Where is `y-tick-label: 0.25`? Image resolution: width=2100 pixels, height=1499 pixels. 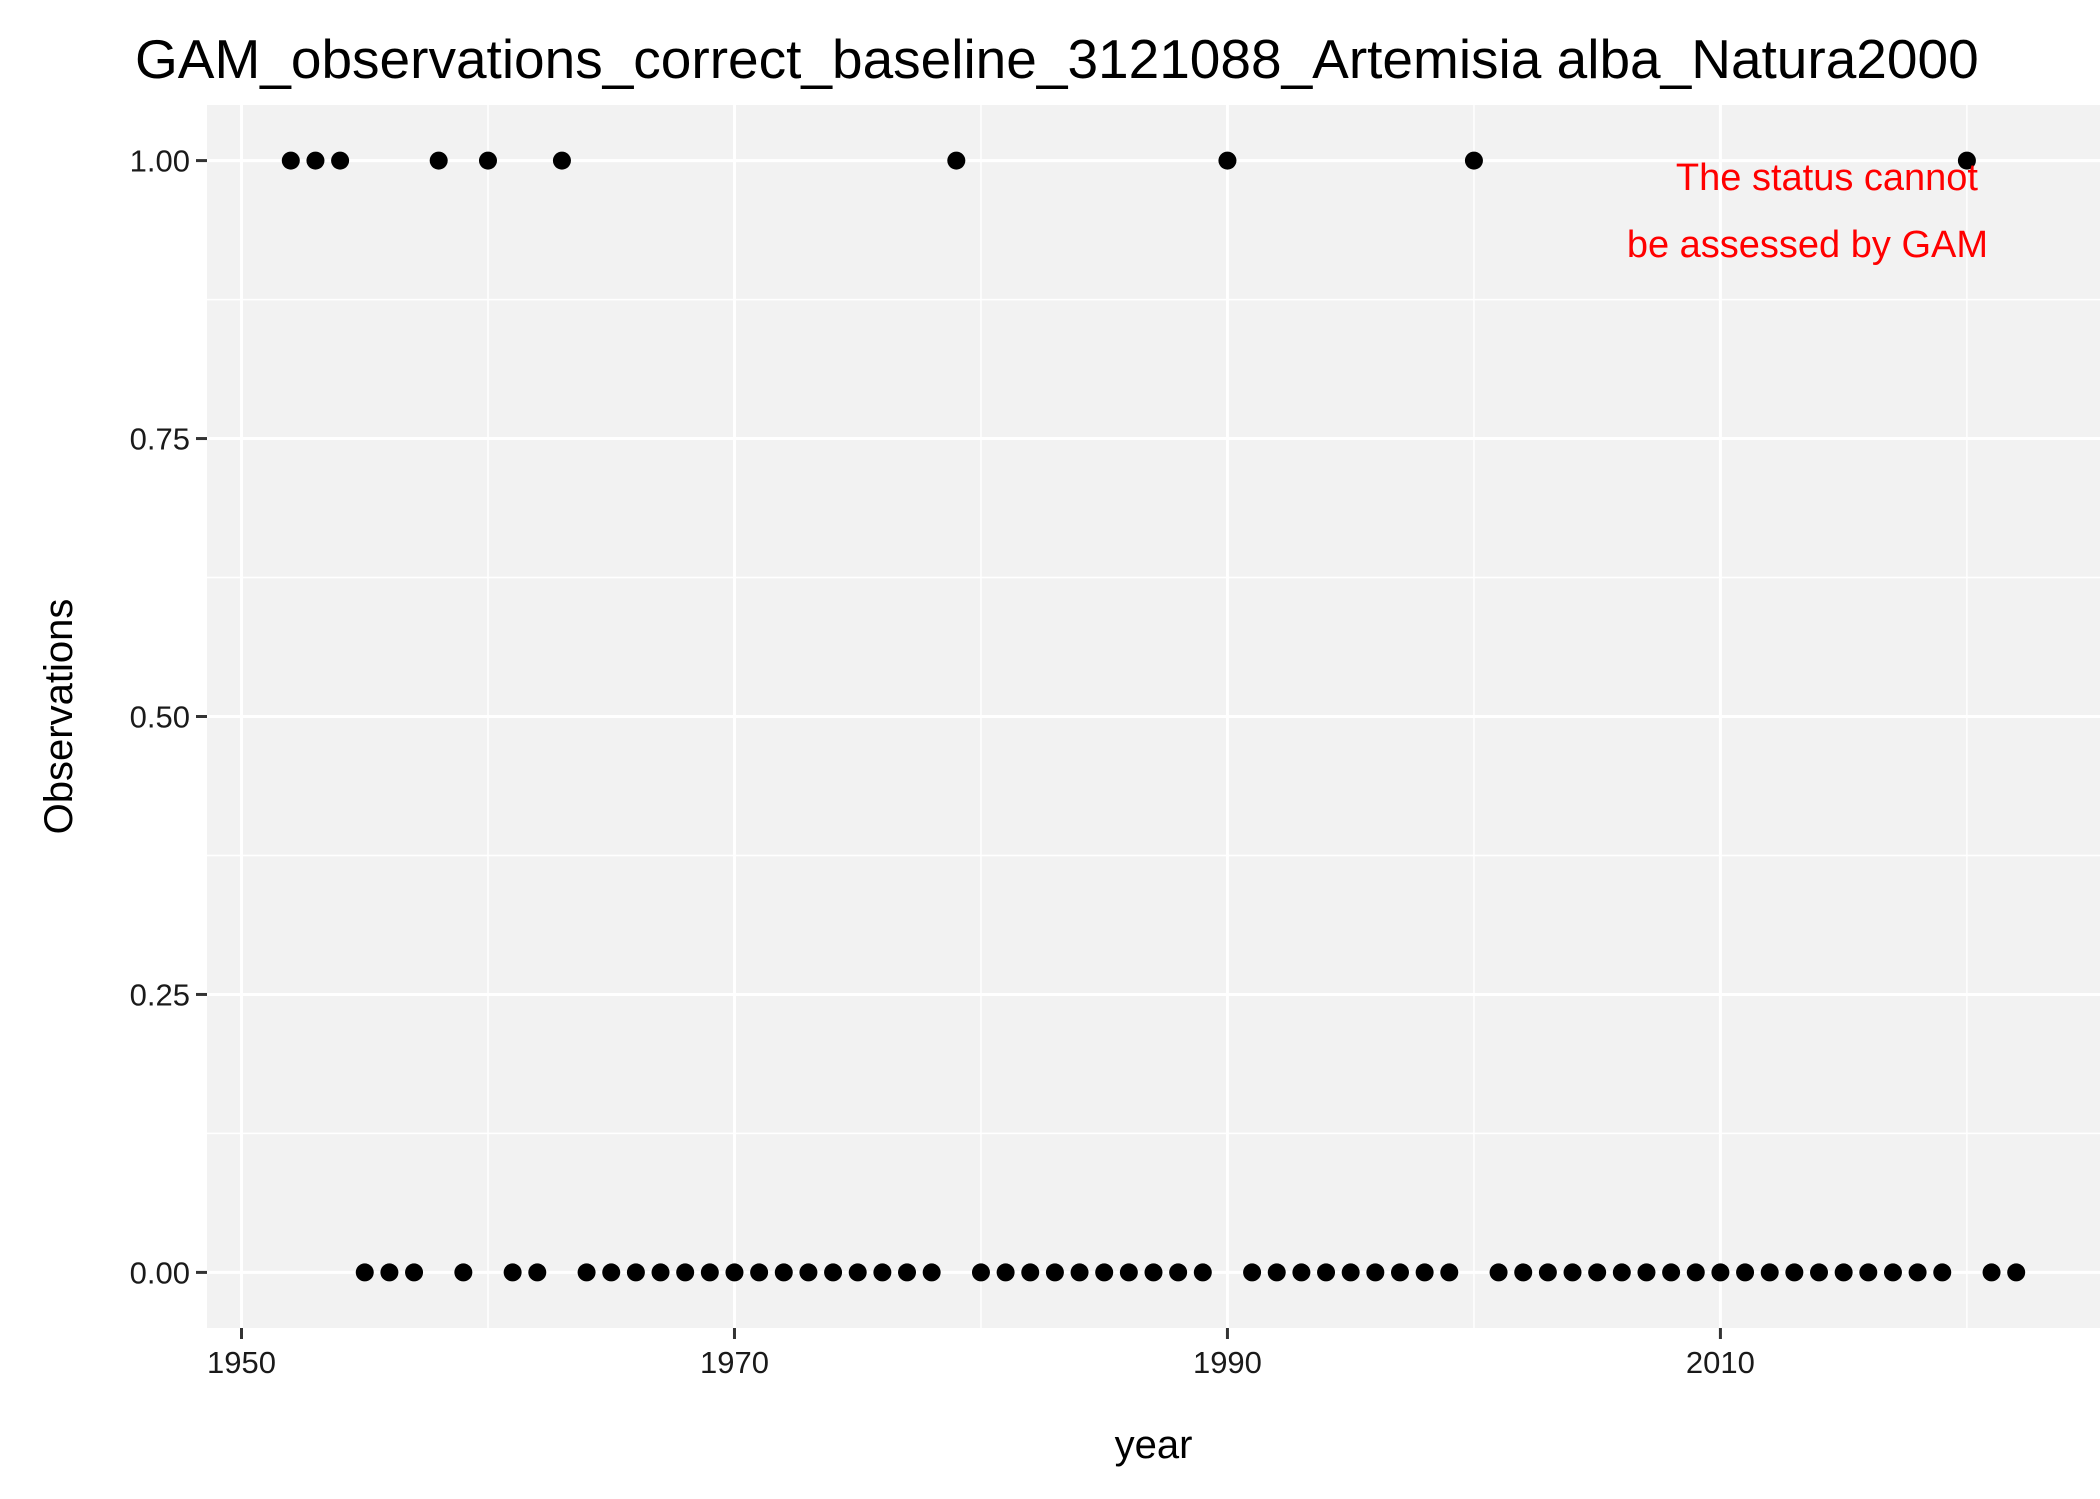 y-tick-label: 0.25 is located at coordinates (160, 994).